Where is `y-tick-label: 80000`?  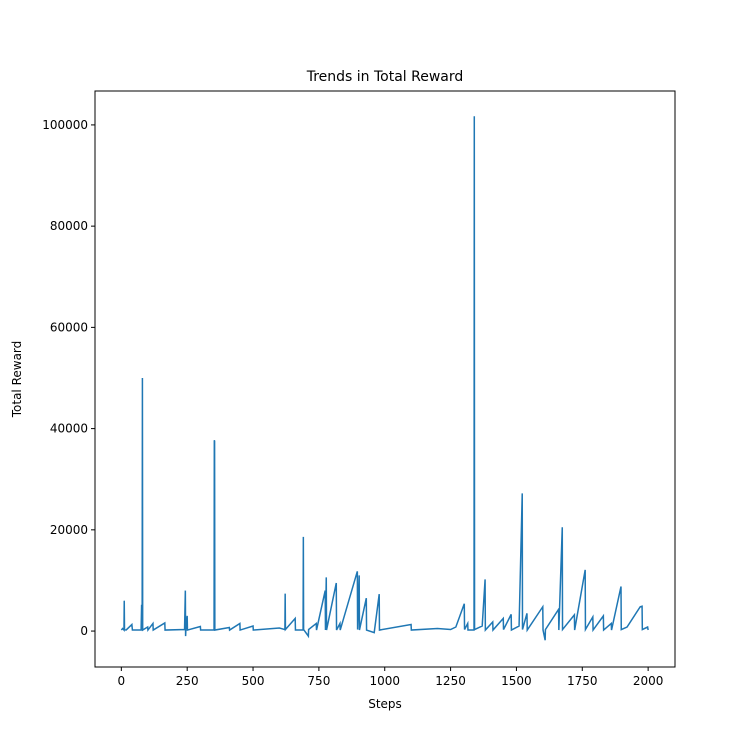
y-tick-label: 80000 is located at coordinates (69, 226).